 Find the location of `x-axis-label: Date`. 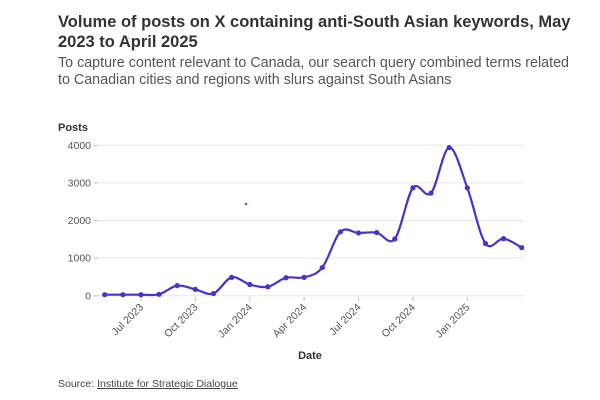

x-axis-label: Date is located at coordinates (310, 356).